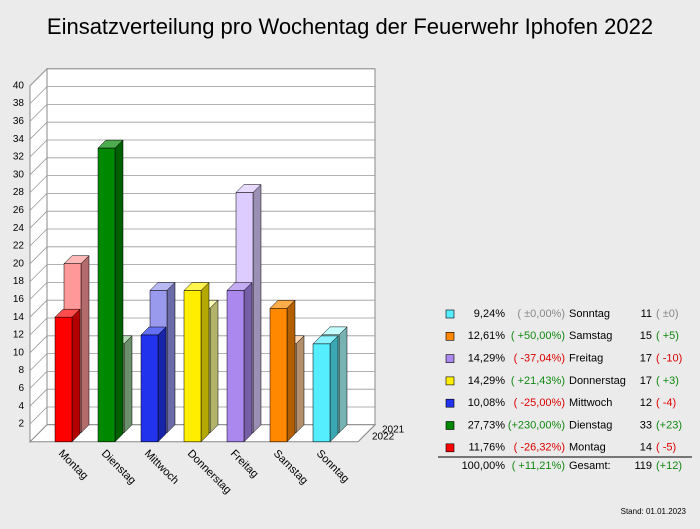 This screenshot has height=529, width=700. I want to click on legend-change-pct: ( +21,43%), so click(538, 381).